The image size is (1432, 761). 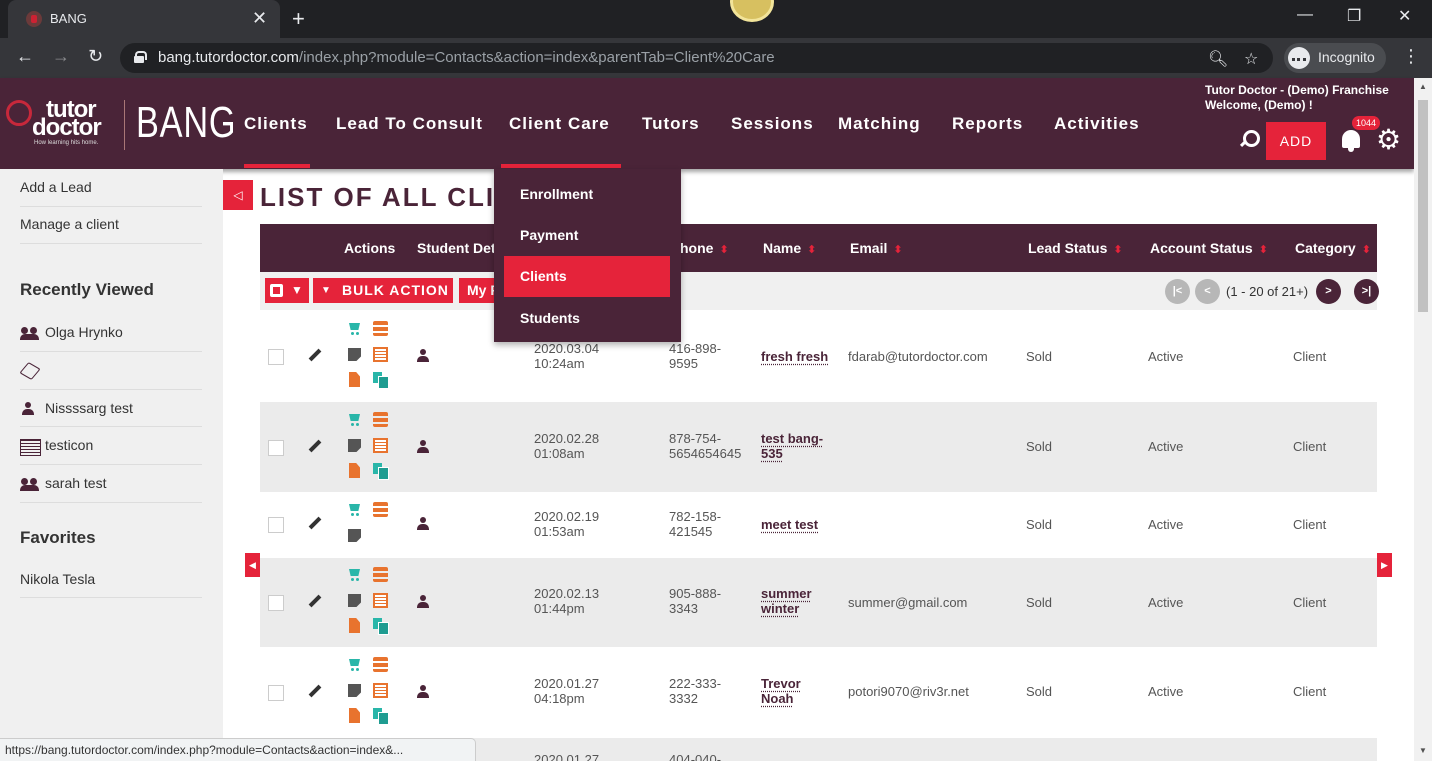 I want to click on new-tab-button: +, so click(x=298, y=18).